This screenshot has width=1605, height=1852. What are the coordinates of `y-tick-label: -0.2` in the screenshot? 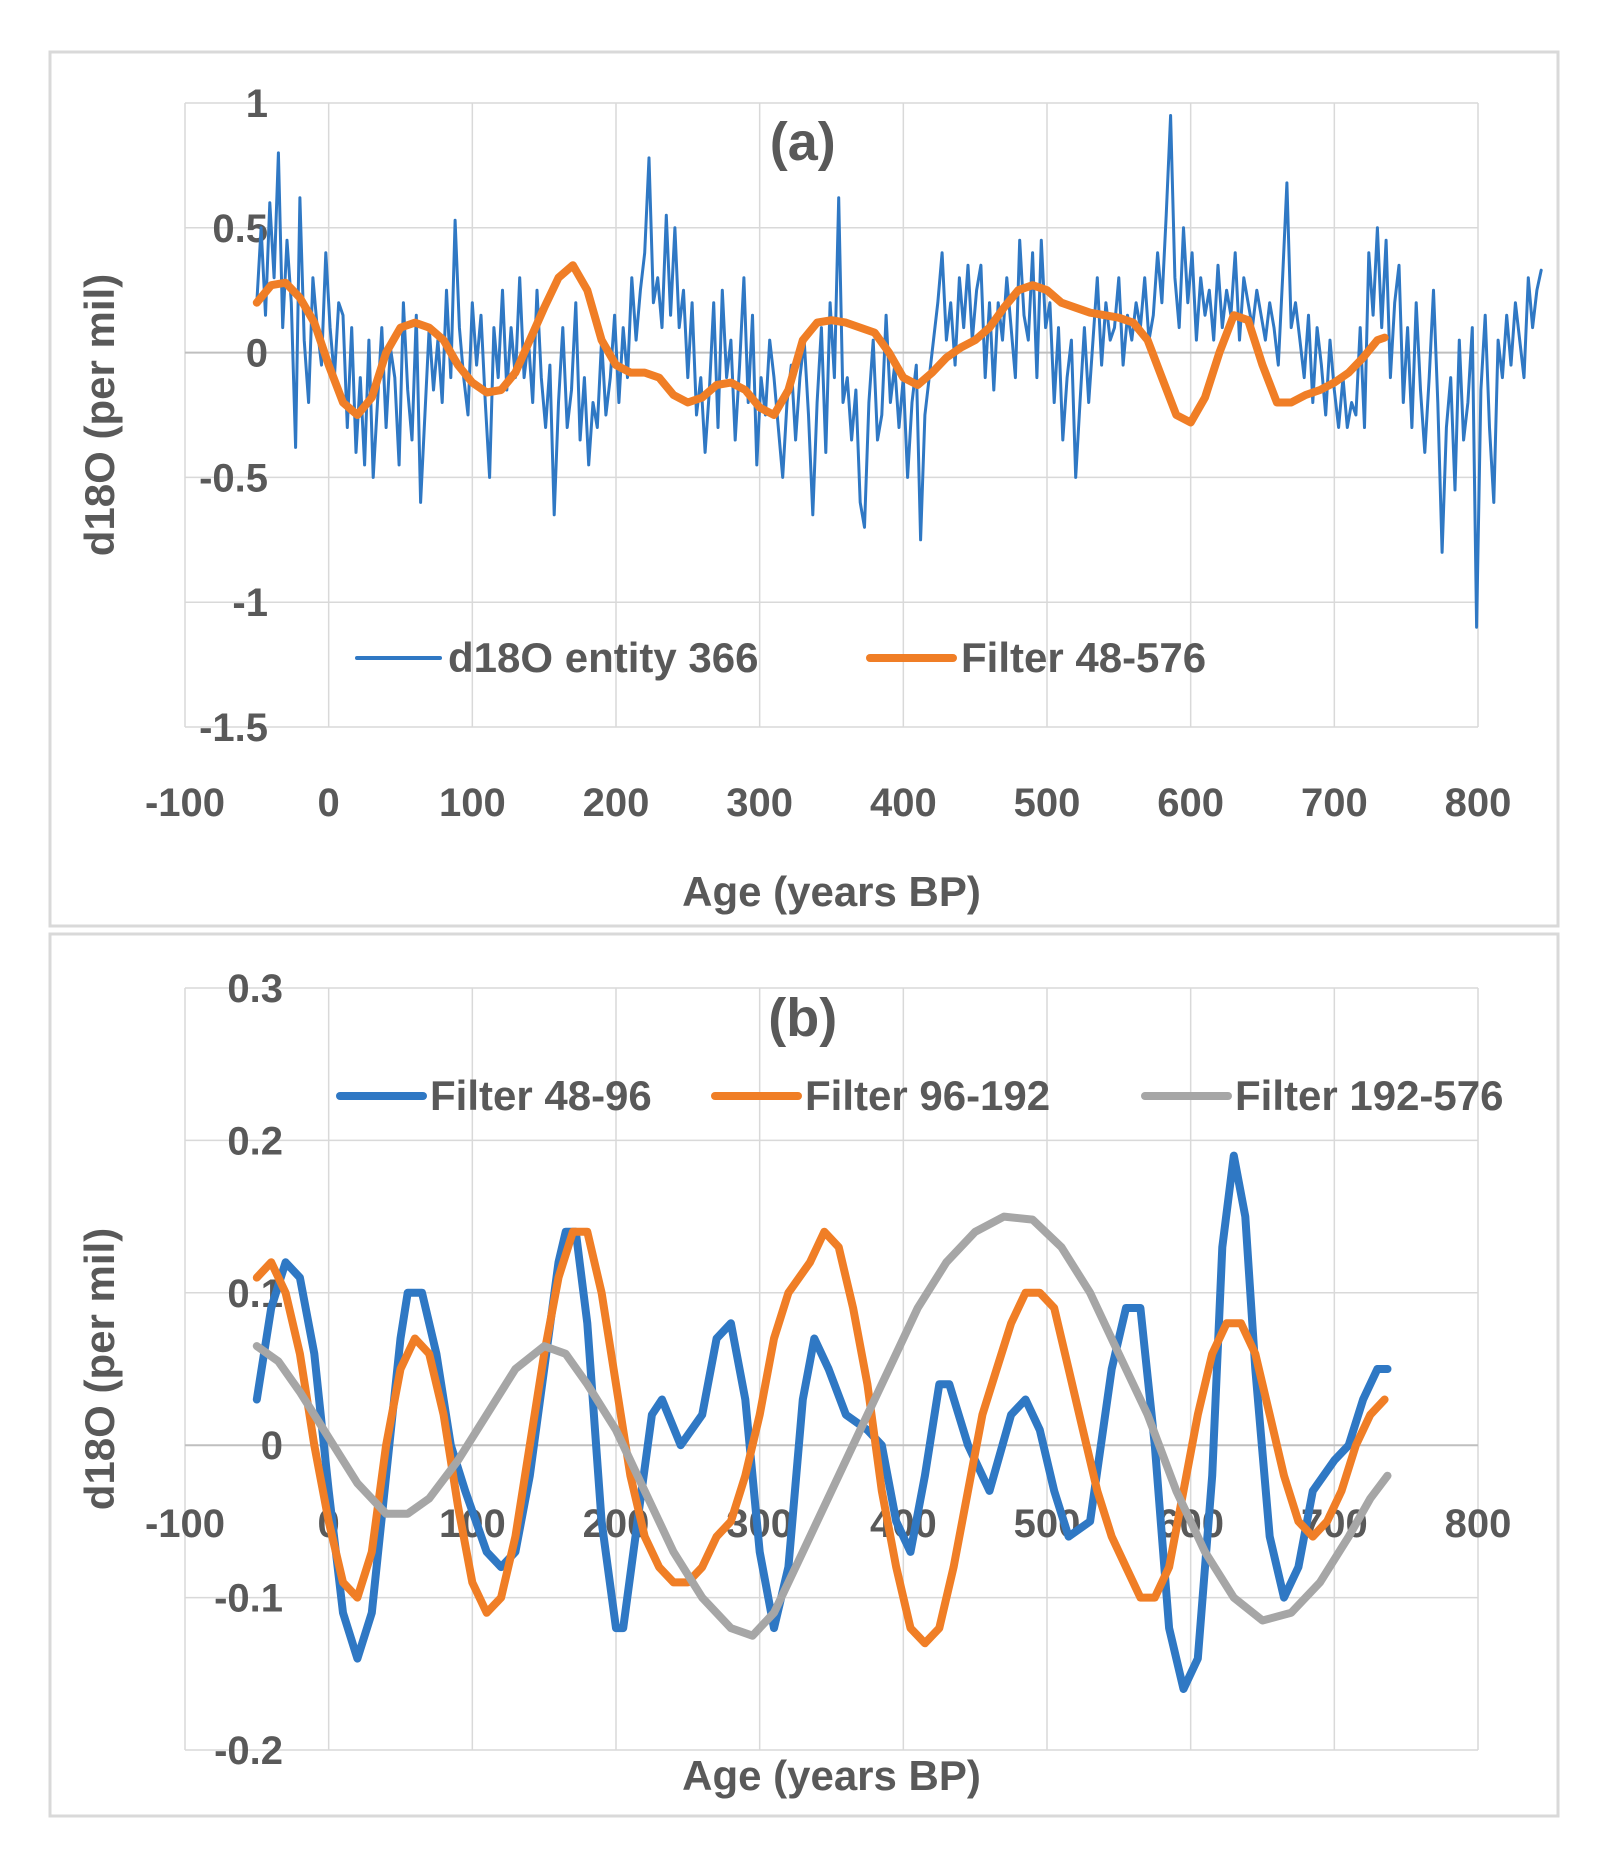 It's located at (248, 1751).